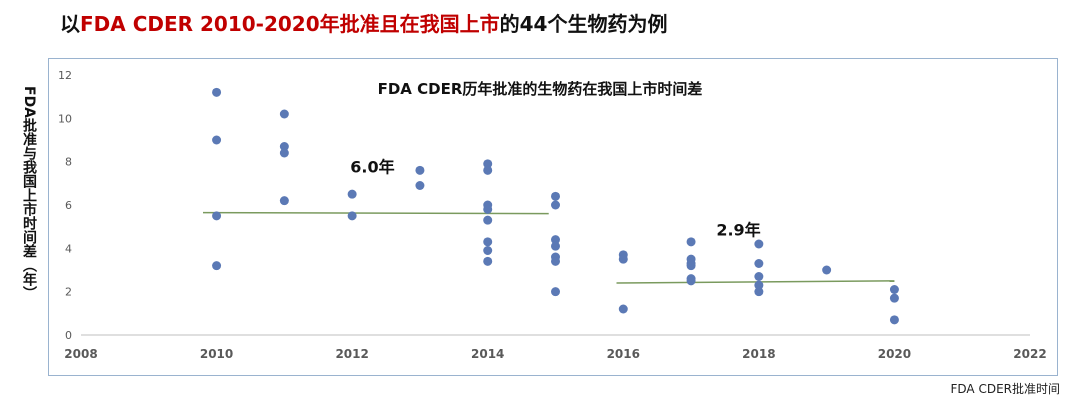 This screenshot has height=410, width=1080. I want to click on annotation-label: 6.0年, so click(372, 167).